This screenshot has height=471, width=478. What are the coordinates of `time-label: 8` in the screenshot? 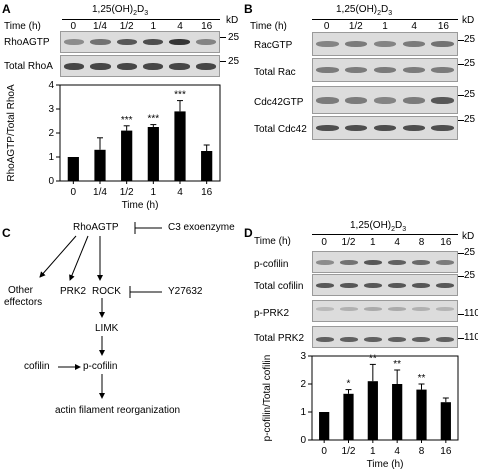 It's located at (421, 242).